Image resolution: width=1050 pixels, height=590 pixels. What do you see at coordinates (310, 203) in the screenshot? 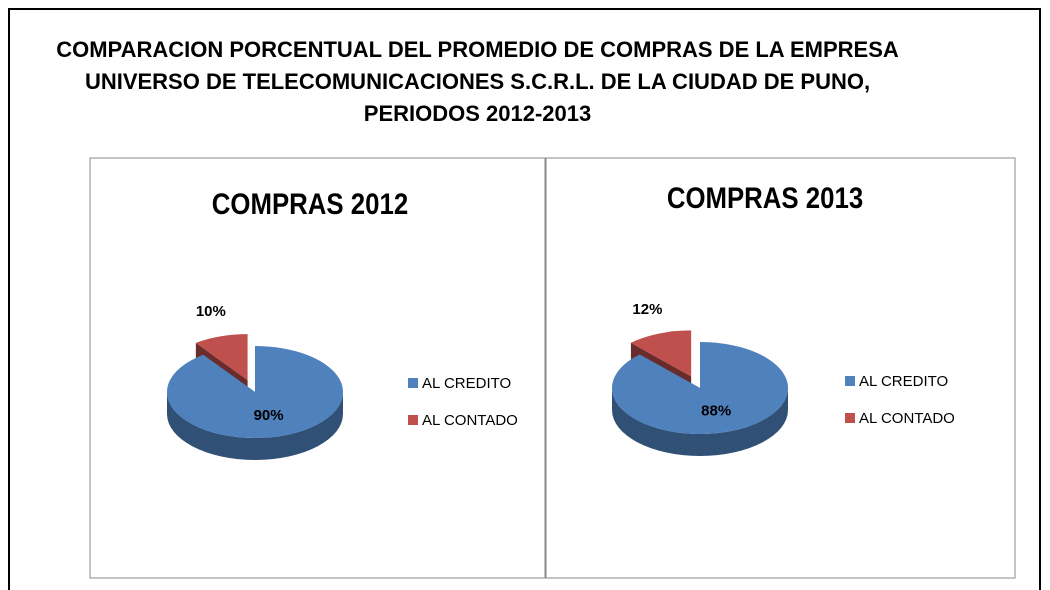
I see `chart-title: COMPRAS 2012` at bounding box center [310, 203].